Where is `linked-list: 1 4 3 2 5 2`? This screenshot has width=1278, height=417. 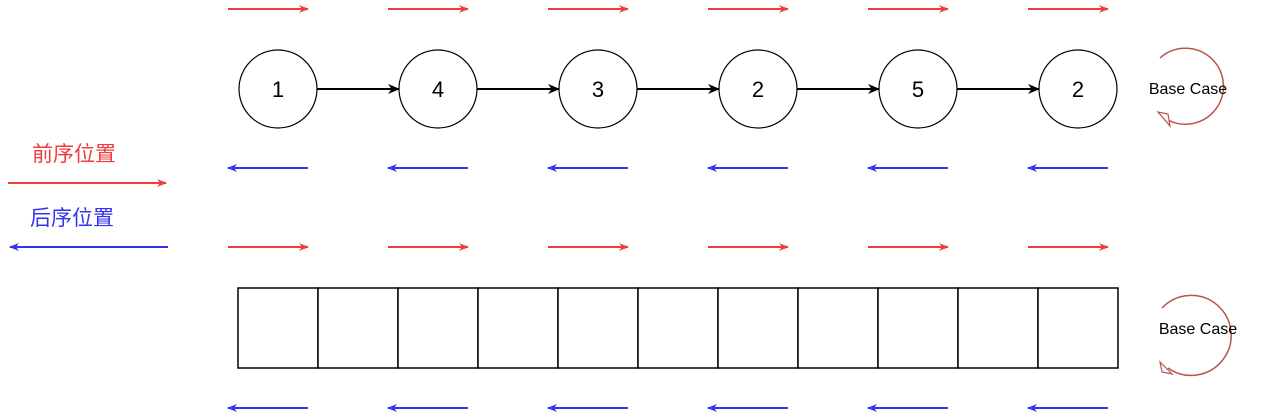 linked-list: 1 4 3 2 5 2 is located at coordinates (678, 89).